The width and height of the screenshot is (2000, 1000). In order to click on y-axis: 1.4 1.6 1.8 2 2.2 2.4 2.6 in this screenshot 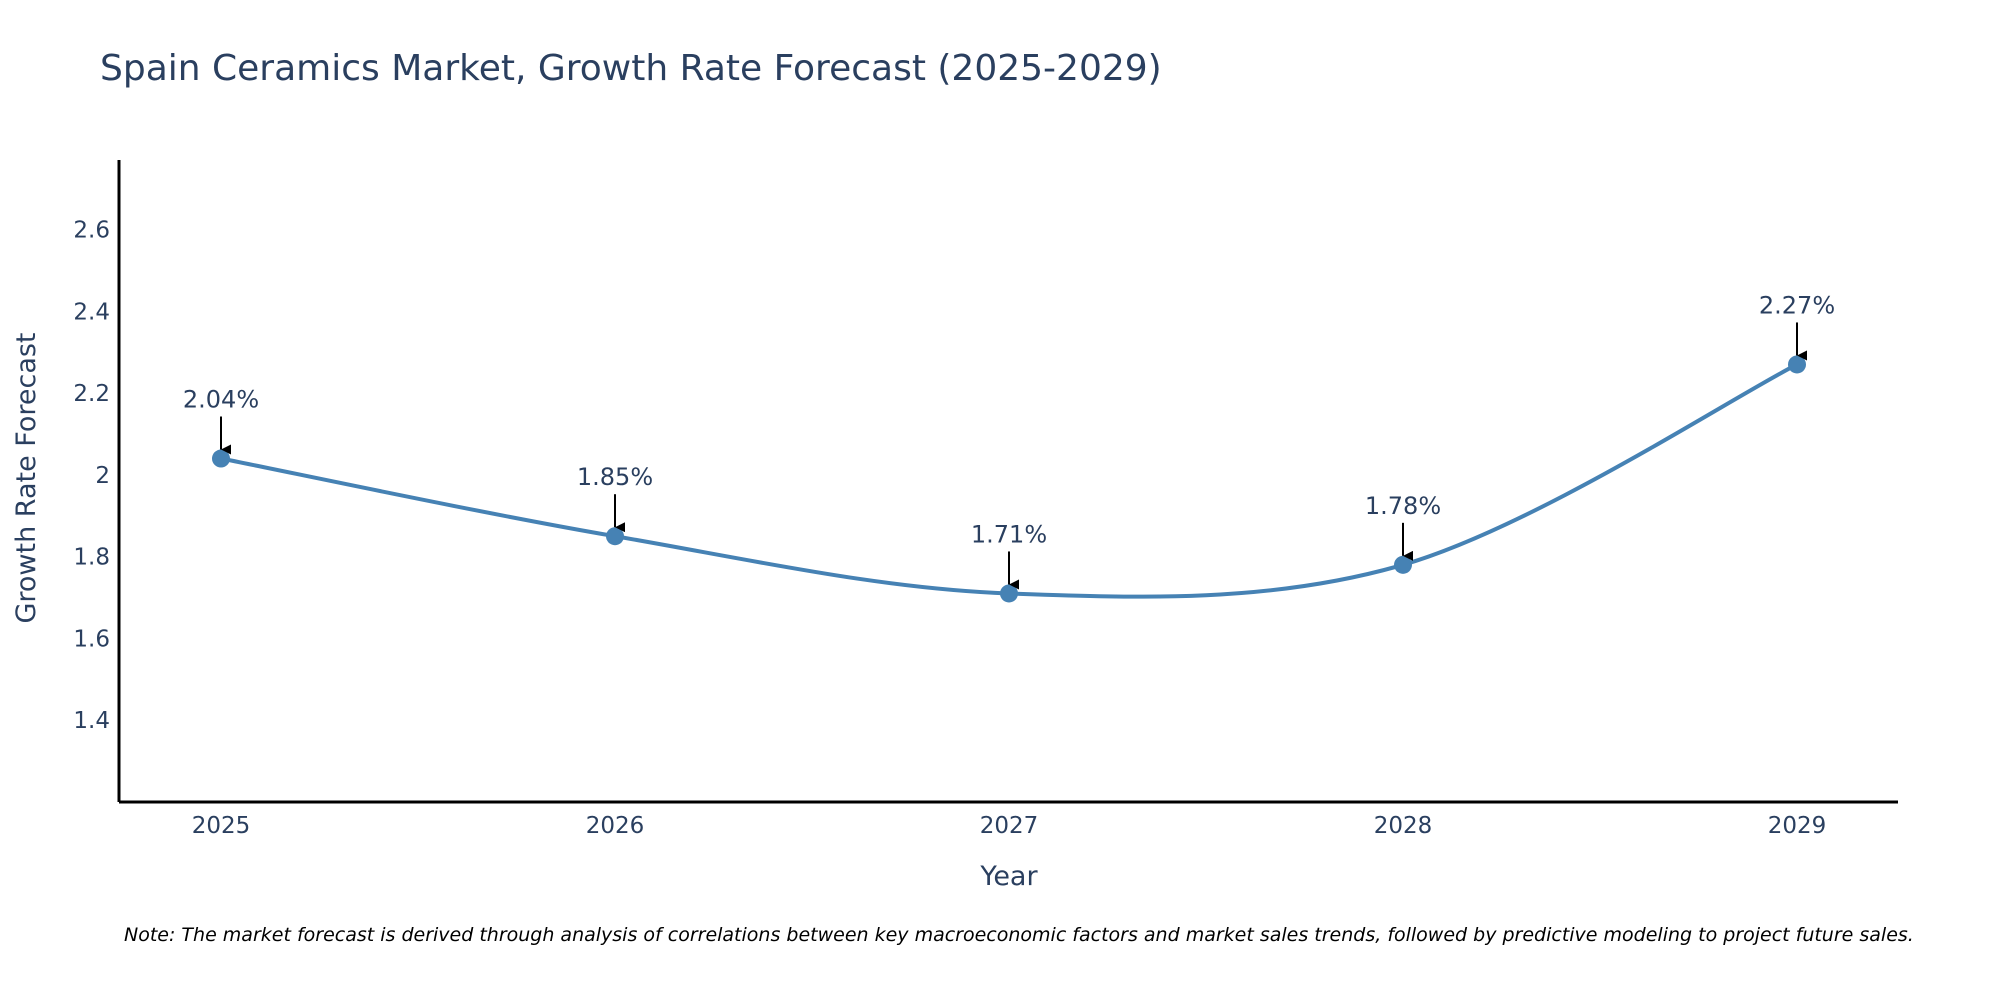, I will do `click(97, 481)`.